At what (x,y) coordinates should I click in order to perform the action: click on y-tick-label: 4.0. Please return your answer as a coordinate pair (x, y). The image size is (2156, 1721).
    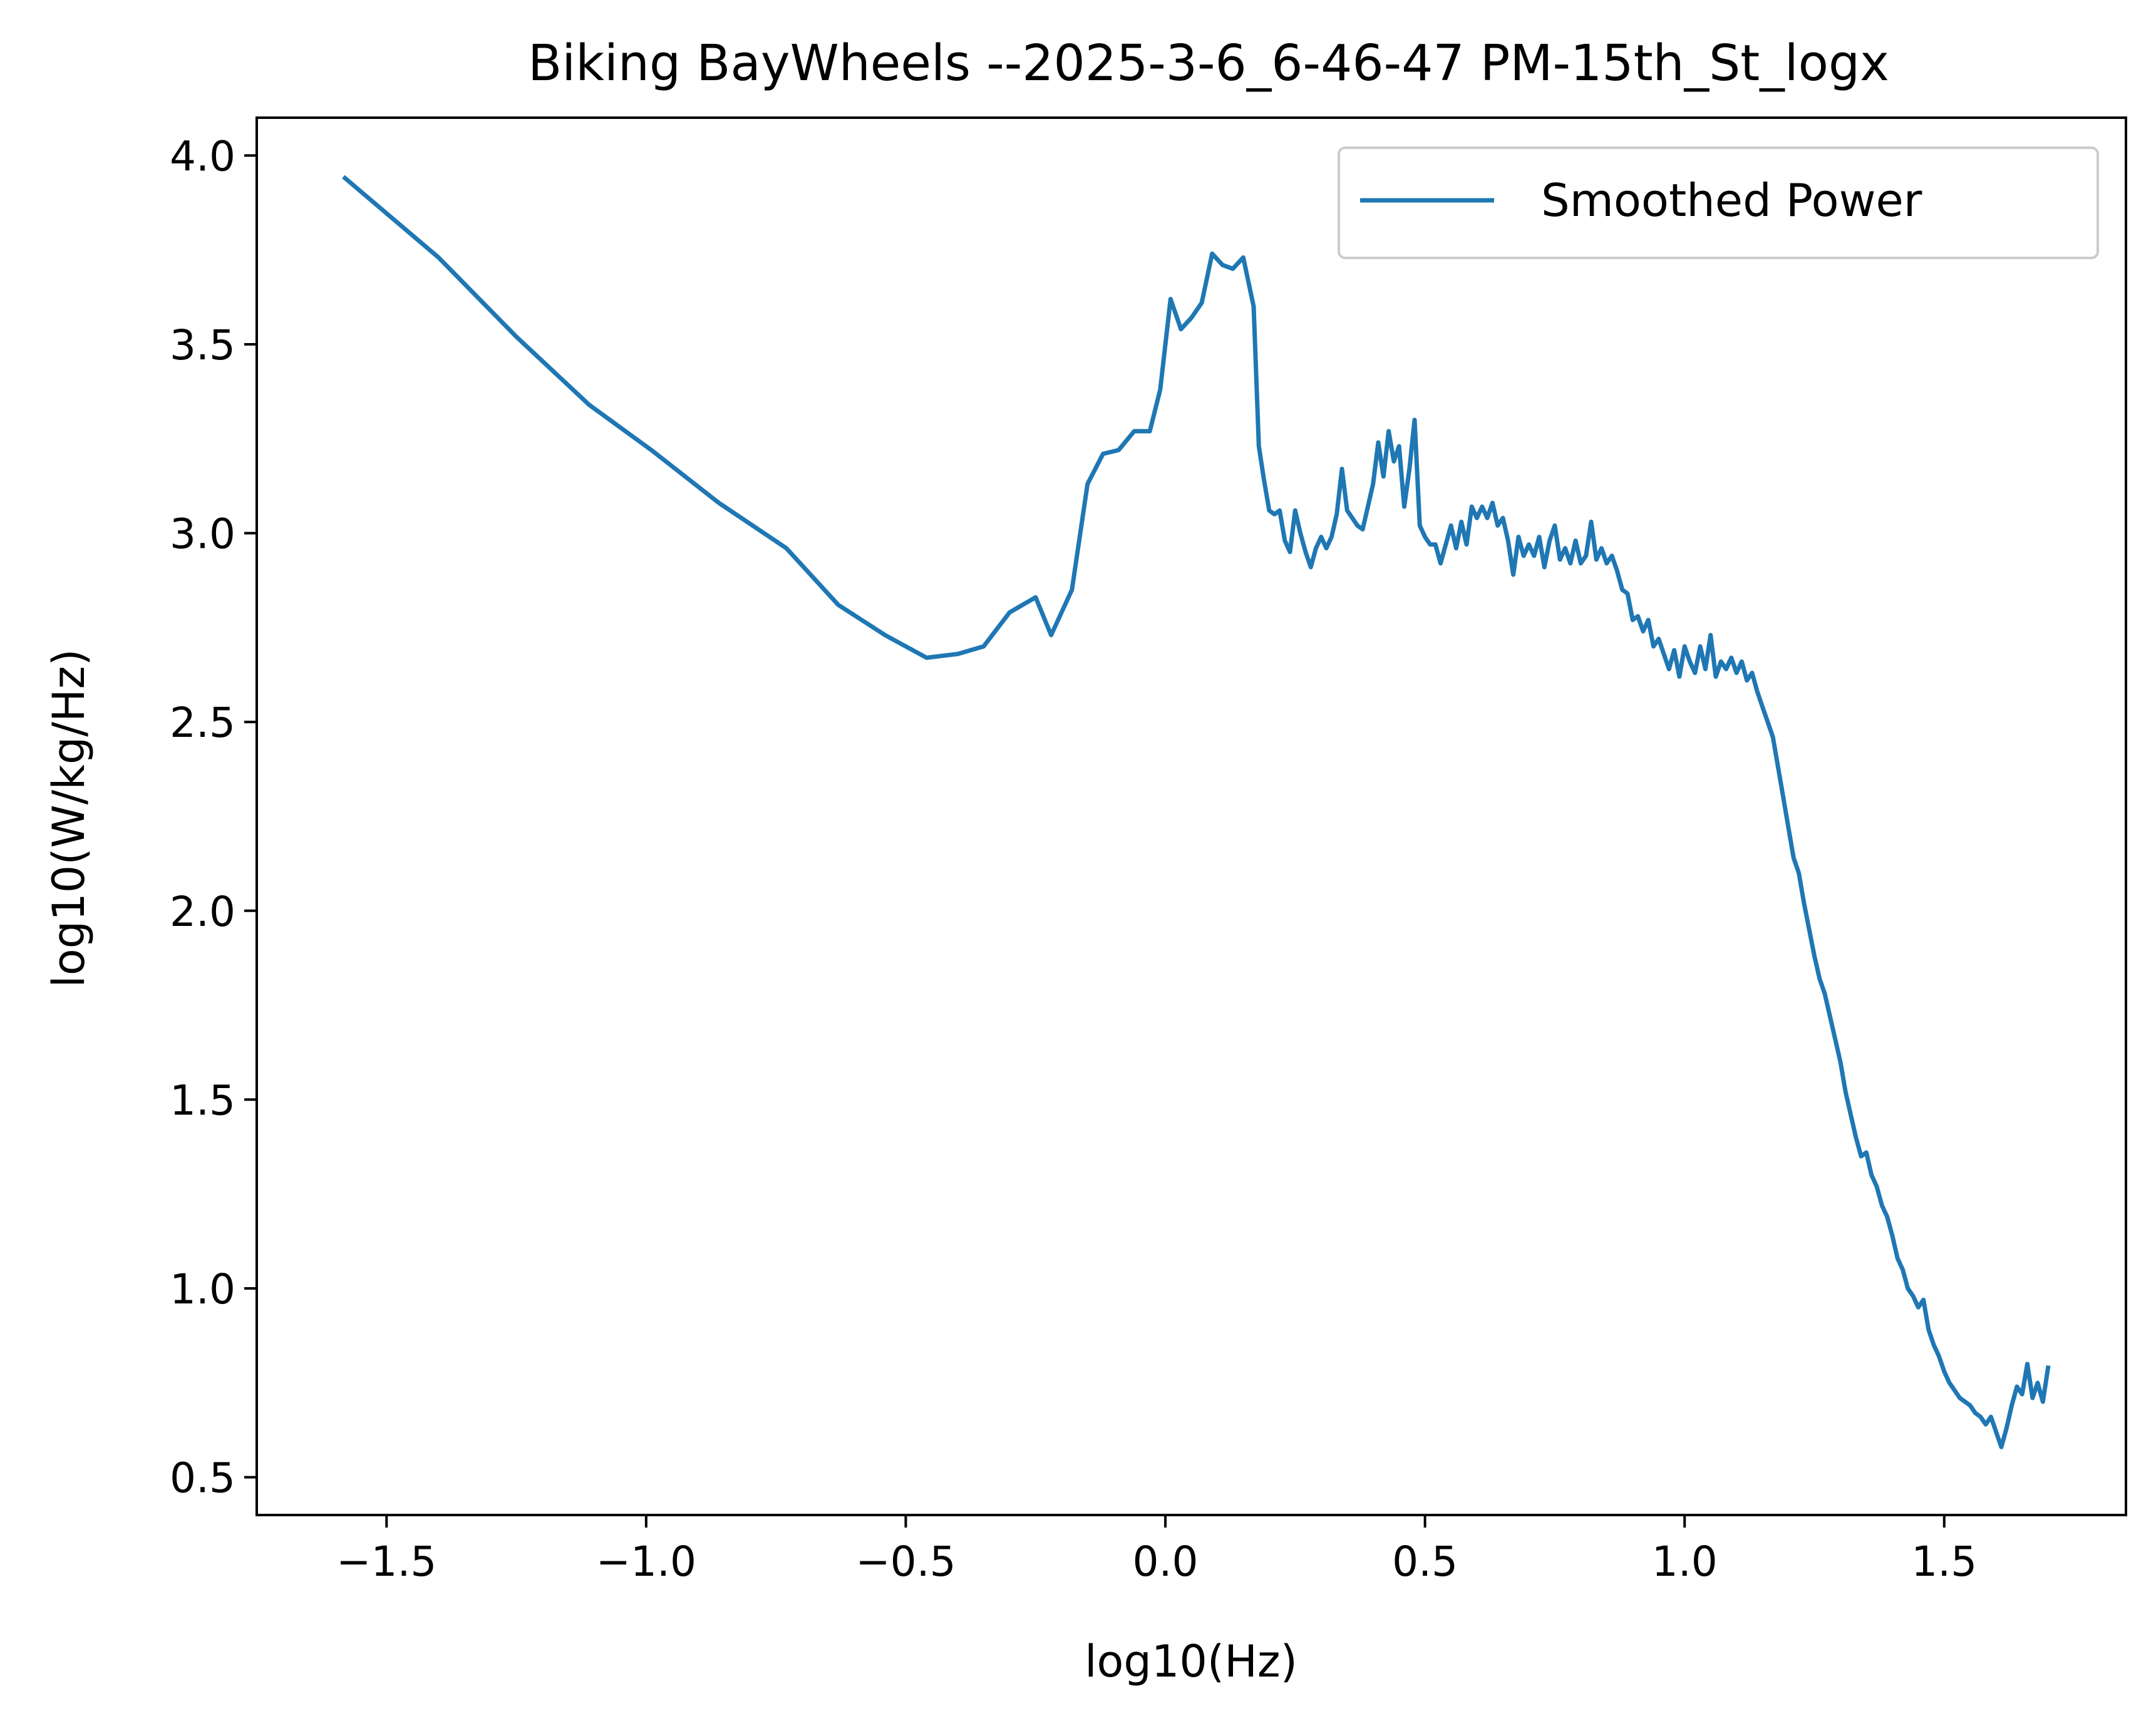
    Looking at the image, I should click on (202, 156).